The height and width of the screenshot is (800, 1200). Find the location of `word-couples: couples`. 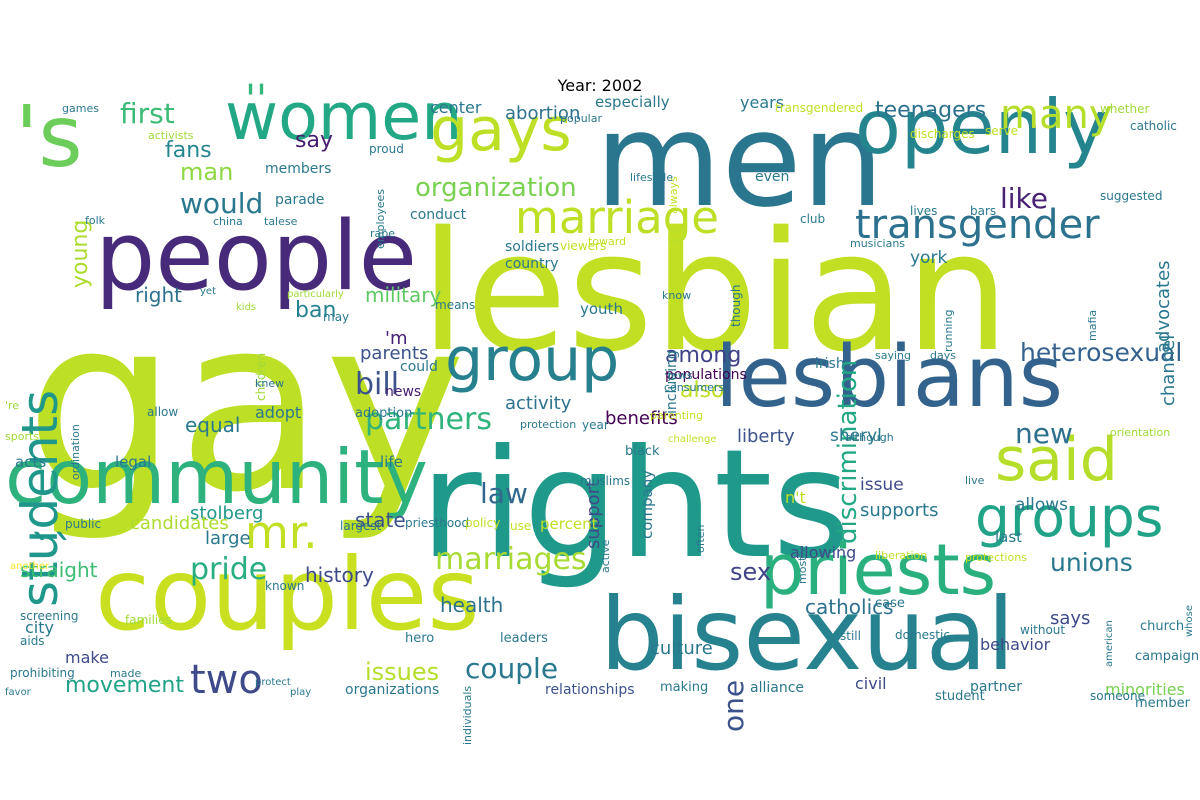

word-couples: couples is located at coordinates (287, 594).